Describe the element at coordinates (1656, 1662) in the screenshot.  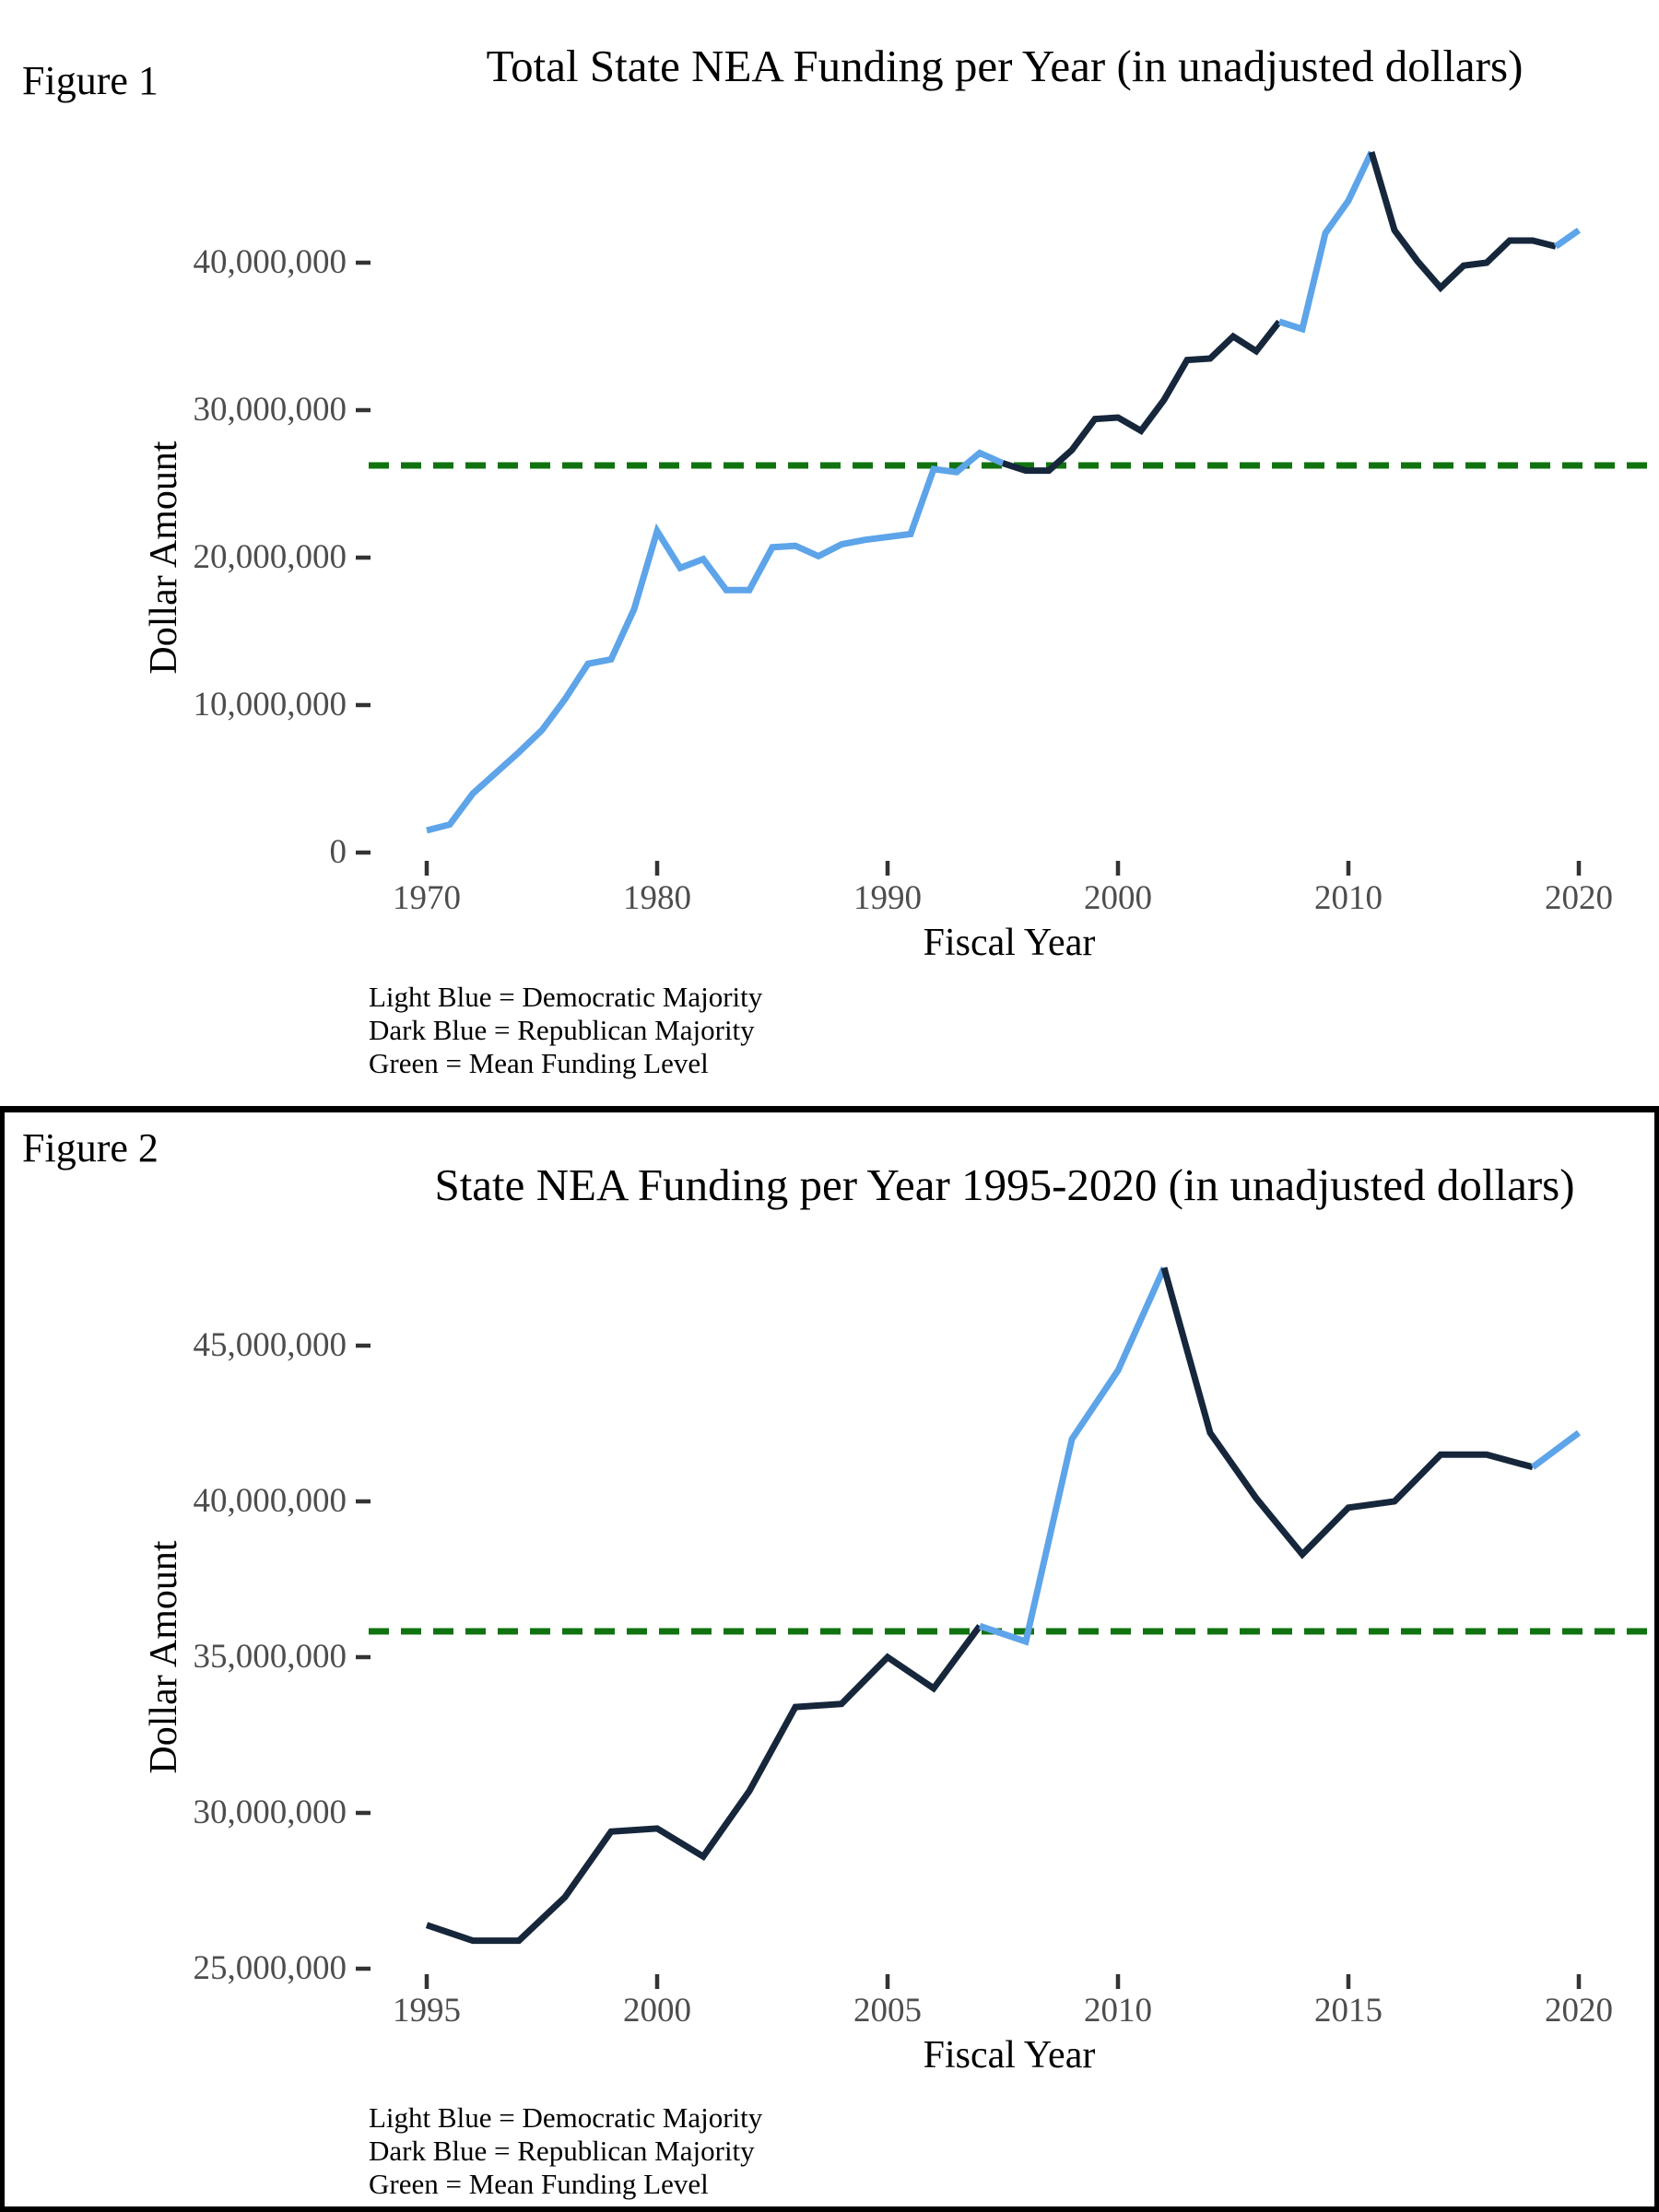
I see `figure2-border-right` at that location.